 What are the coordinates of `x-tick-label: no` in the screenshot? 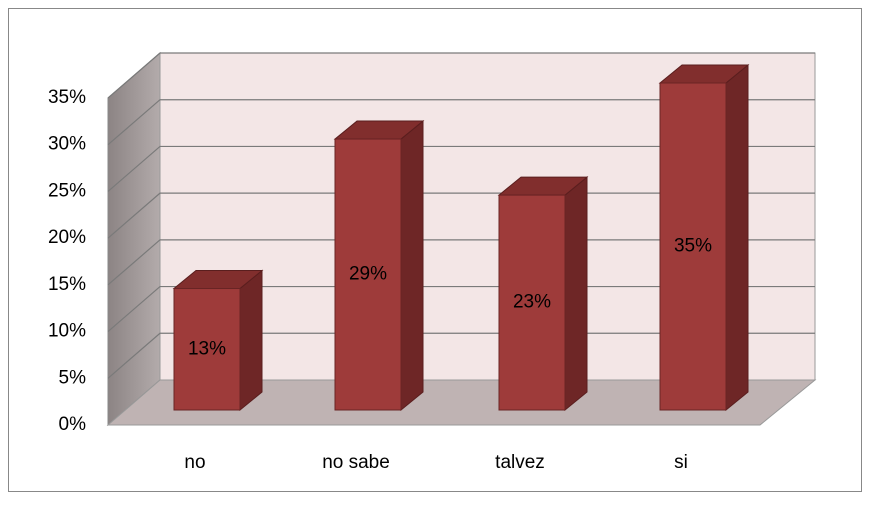 It's located at (194, 462).